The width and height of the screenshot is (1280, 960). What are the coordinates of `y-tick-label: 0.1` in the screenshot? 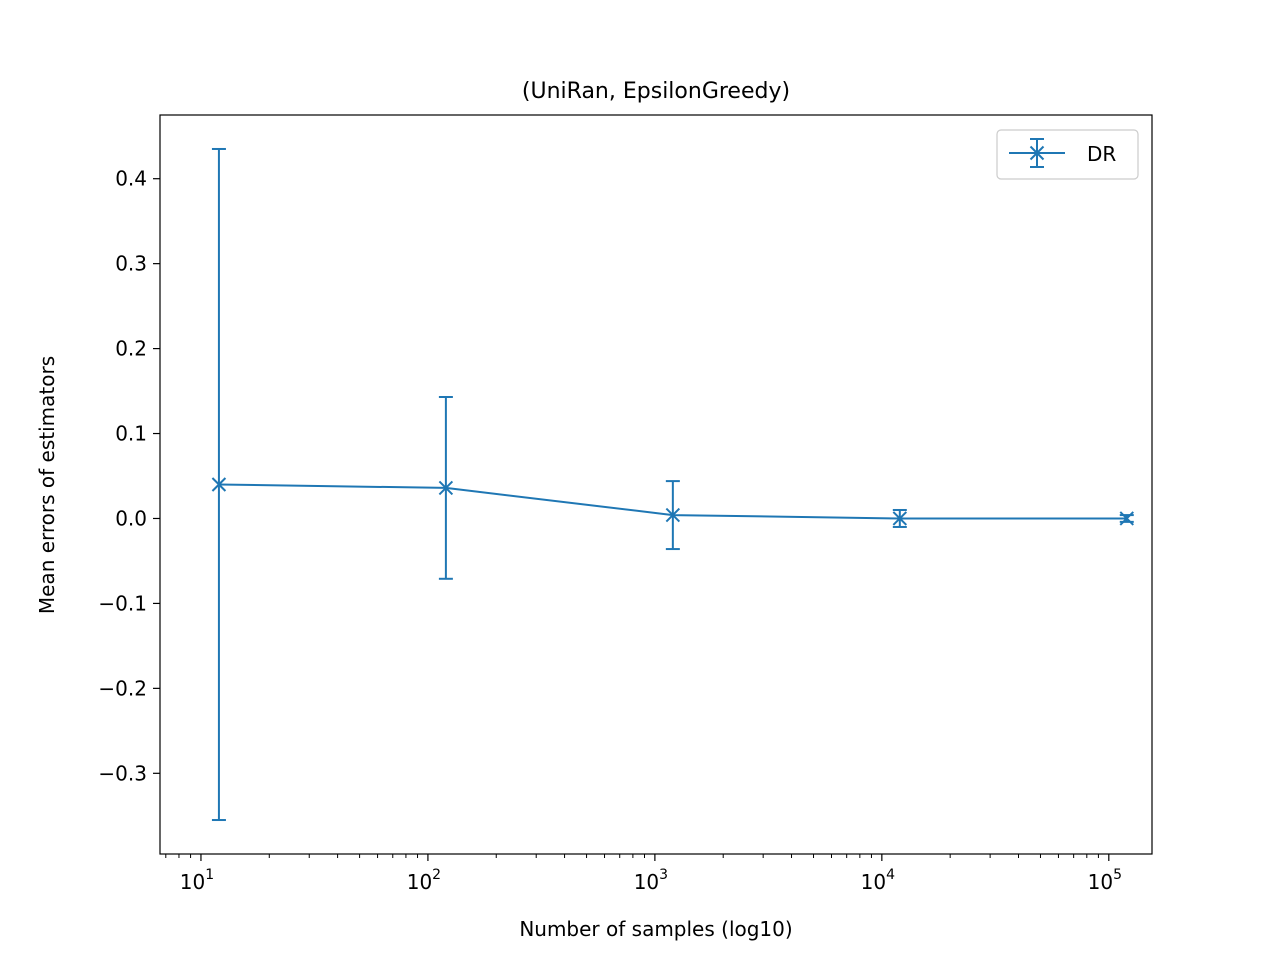 It's located at (131, 434).